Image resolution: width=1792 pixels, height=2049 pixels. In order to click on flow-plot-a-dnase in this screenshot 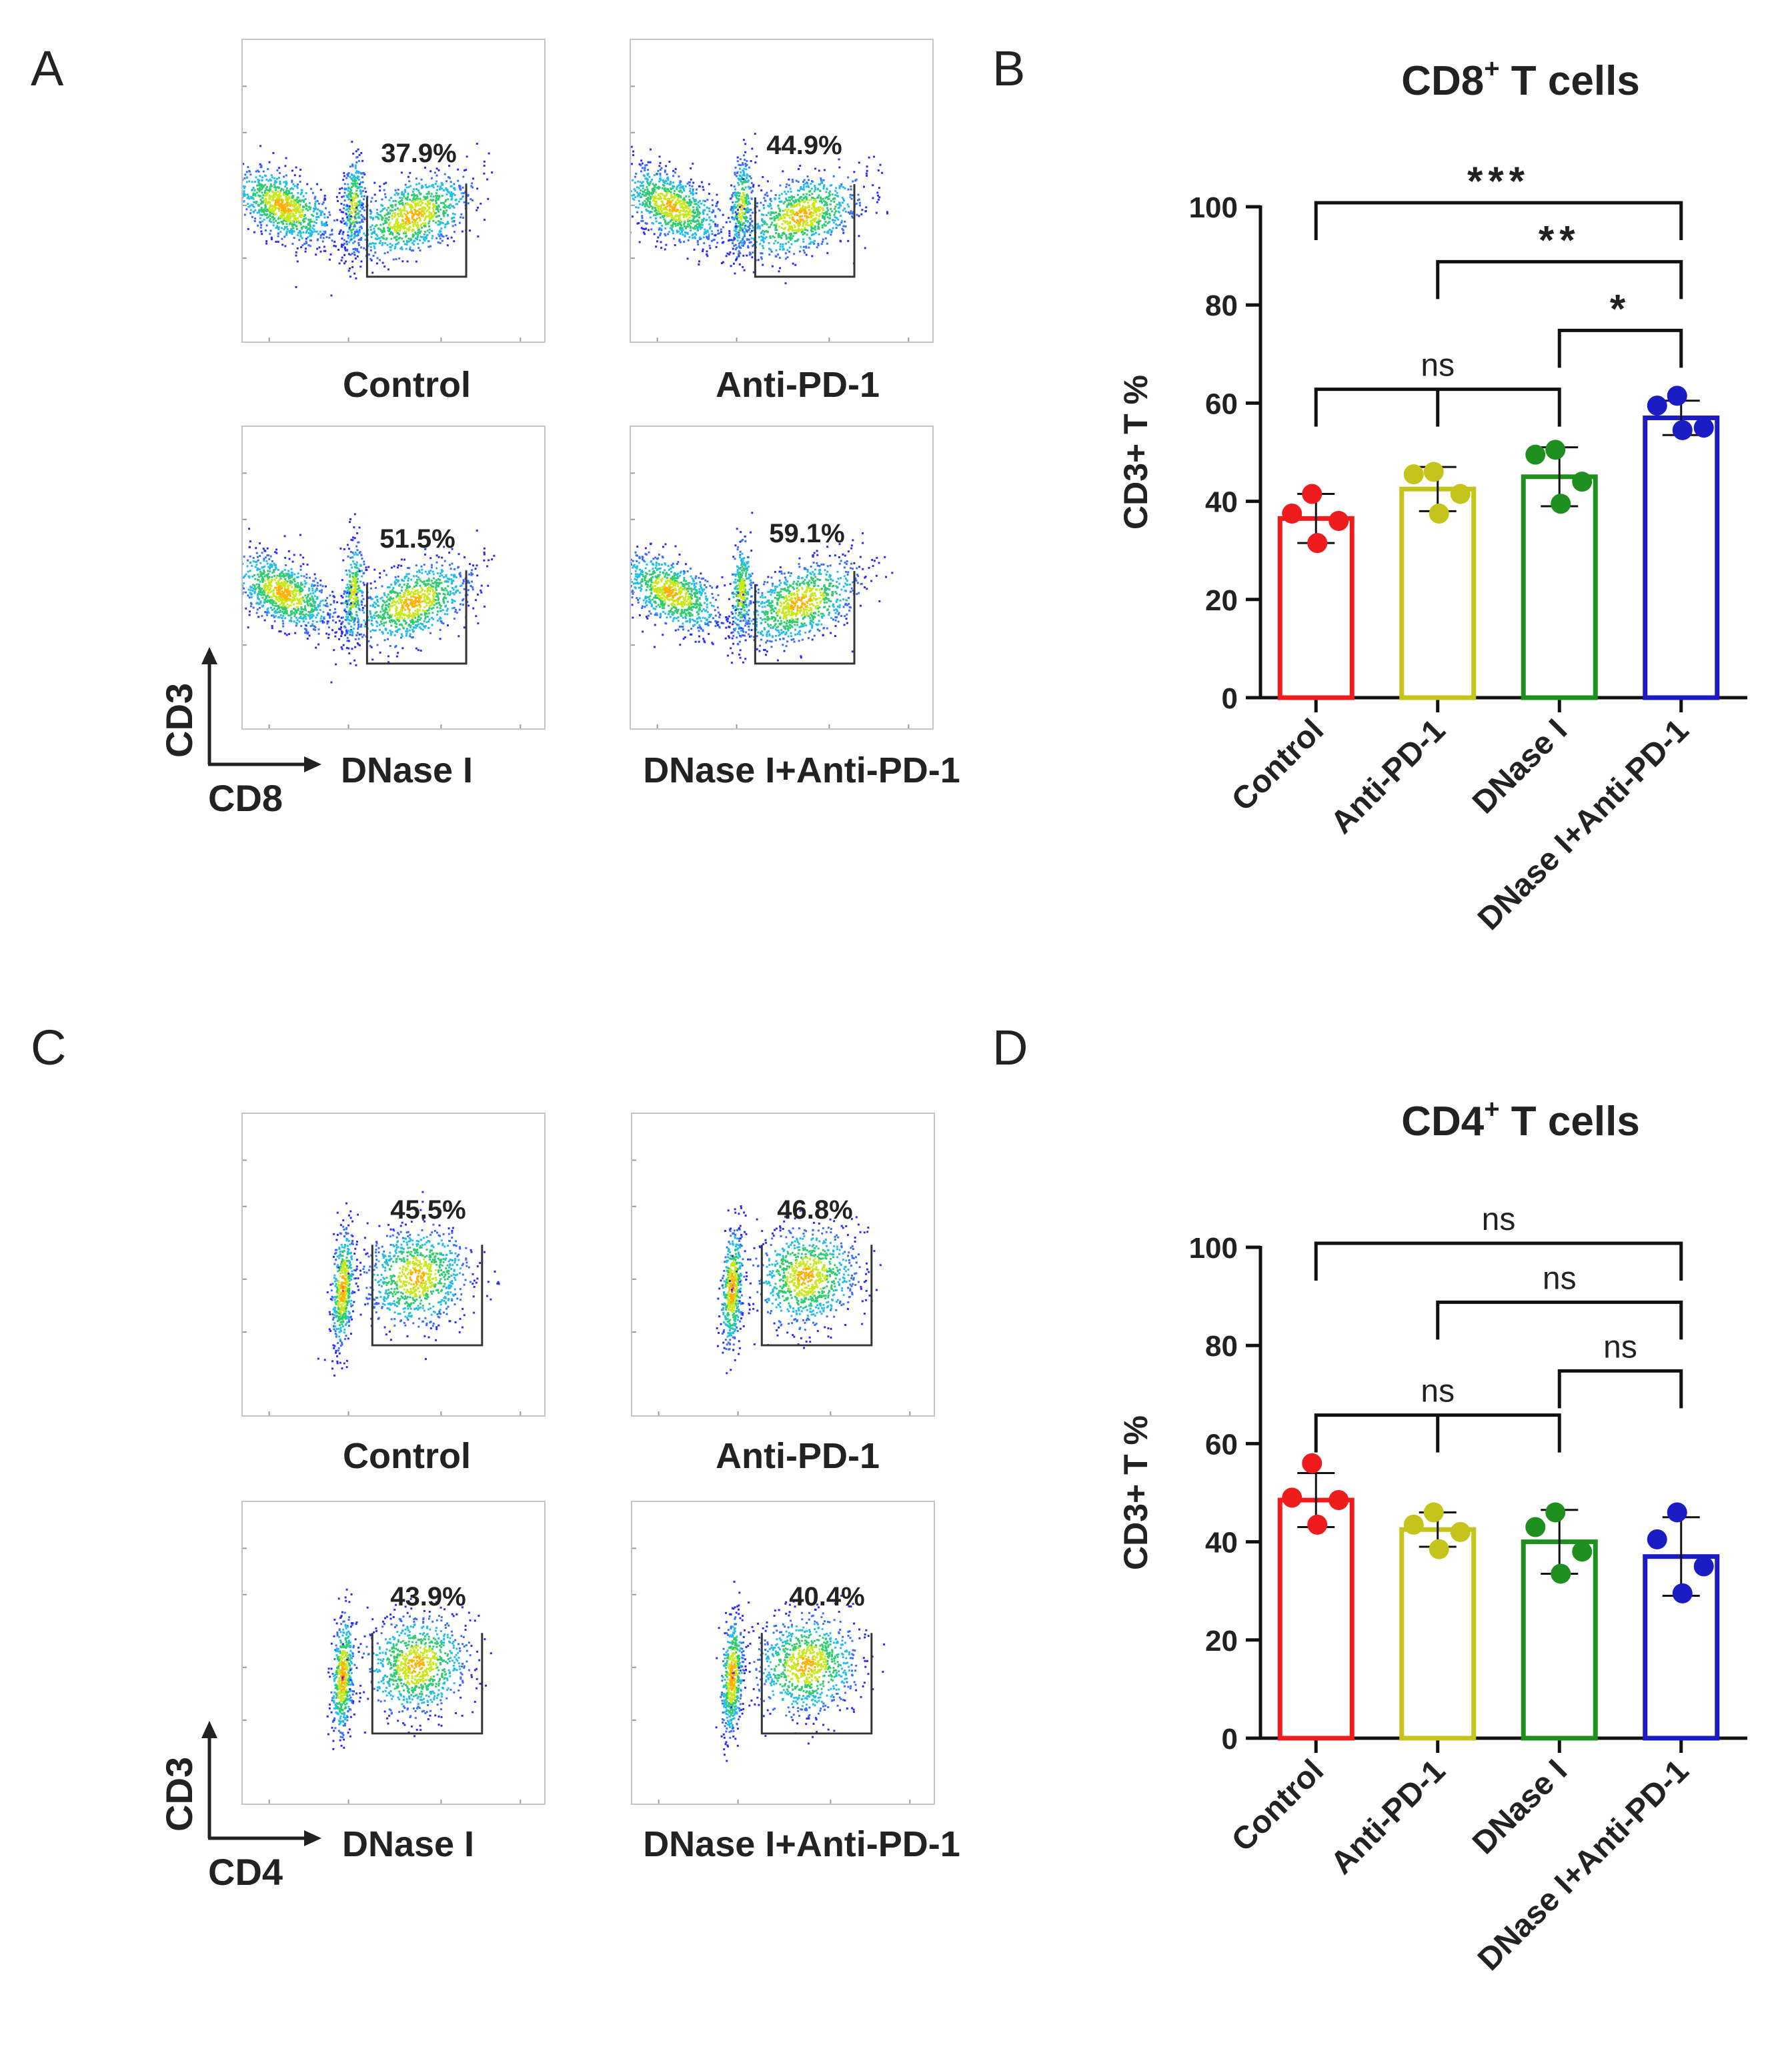, I will do `click(393, 578)`.